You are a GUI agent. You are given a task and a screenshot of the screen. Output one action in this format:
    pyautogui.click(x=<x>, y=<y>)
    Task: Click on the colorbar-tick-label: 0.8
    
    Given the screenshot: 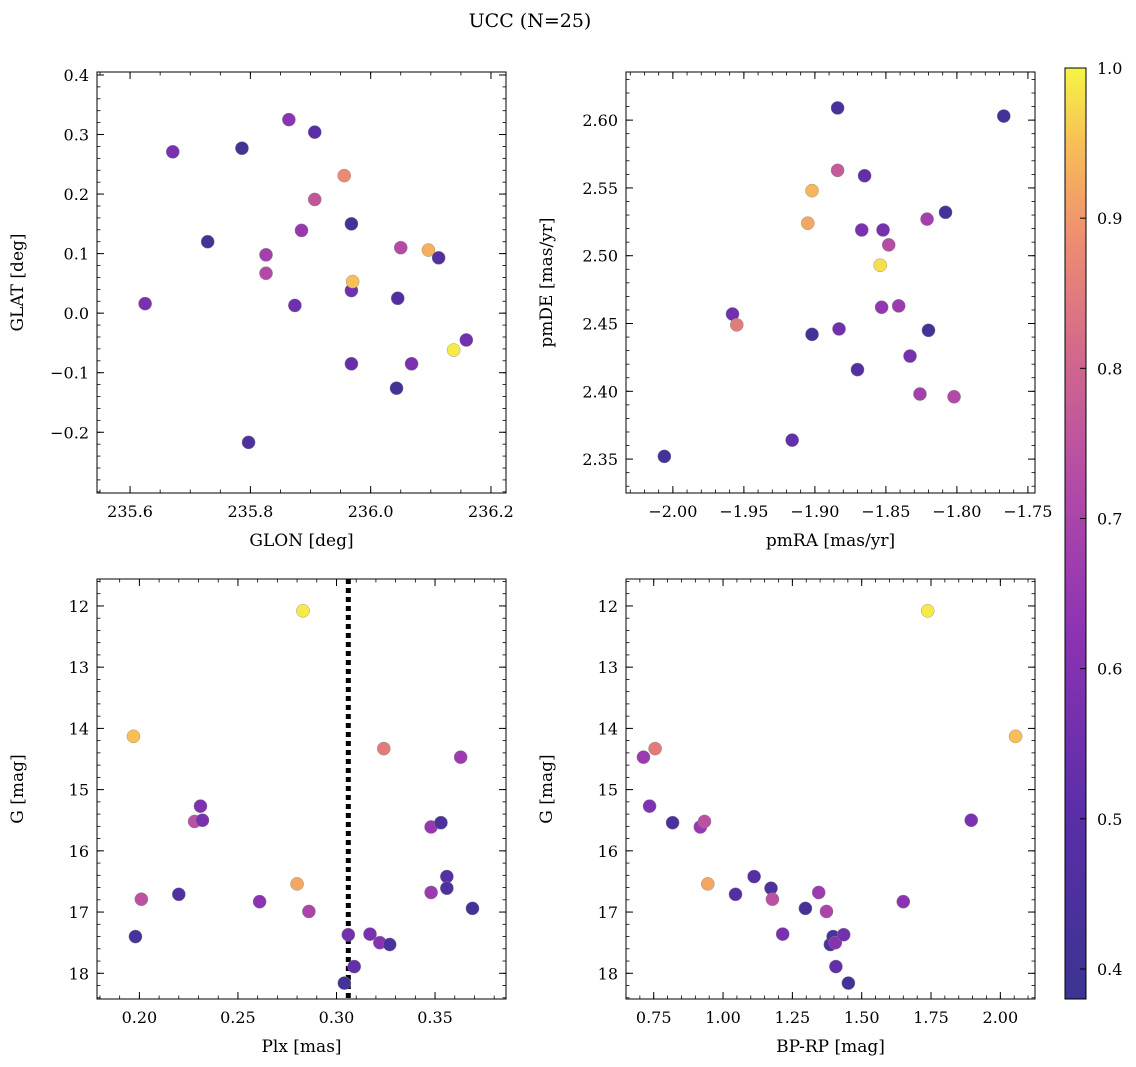 What is the action you would take?
    pyautogui.click(x=1109, y=368)
    